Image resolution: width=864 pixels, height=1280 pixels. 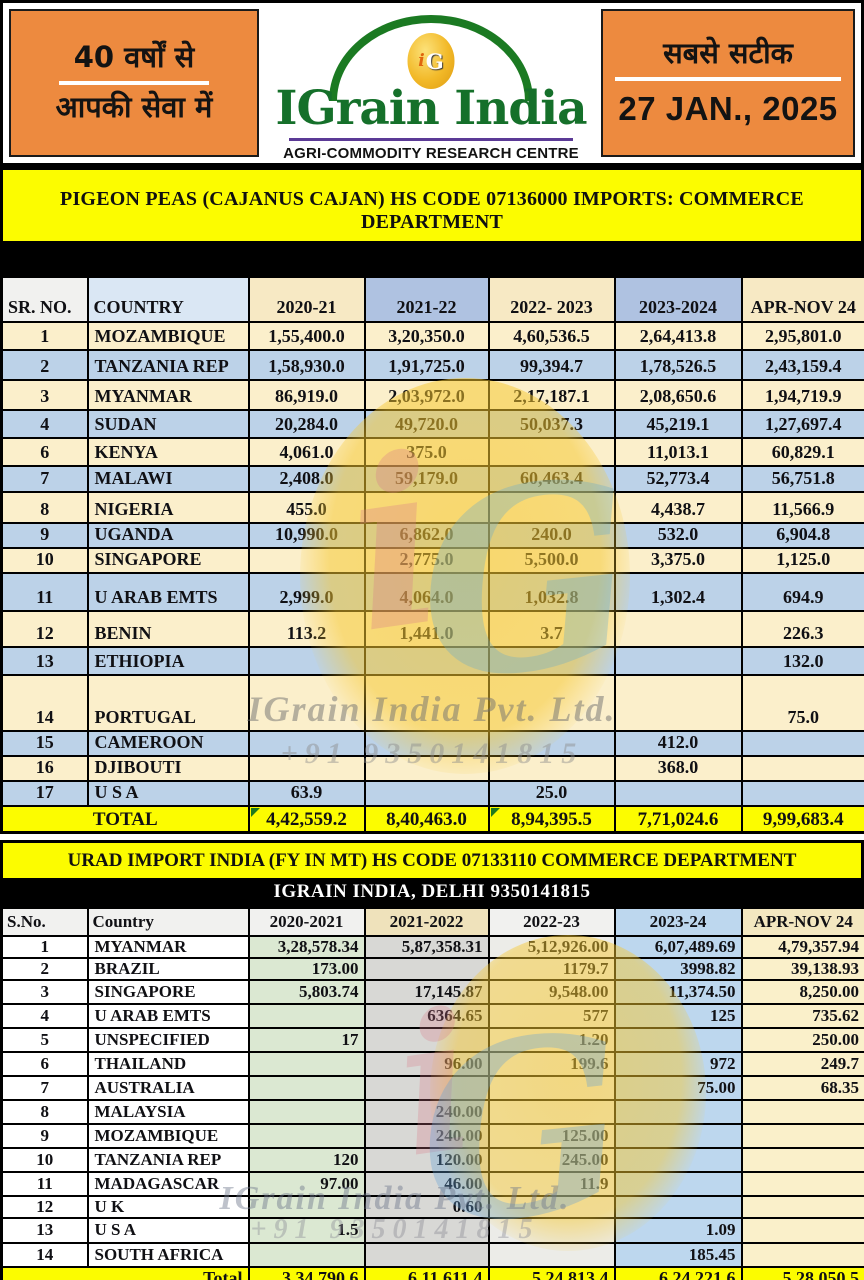 I want to click on value-cell: 56,751.8, so click(x=802, y=478).